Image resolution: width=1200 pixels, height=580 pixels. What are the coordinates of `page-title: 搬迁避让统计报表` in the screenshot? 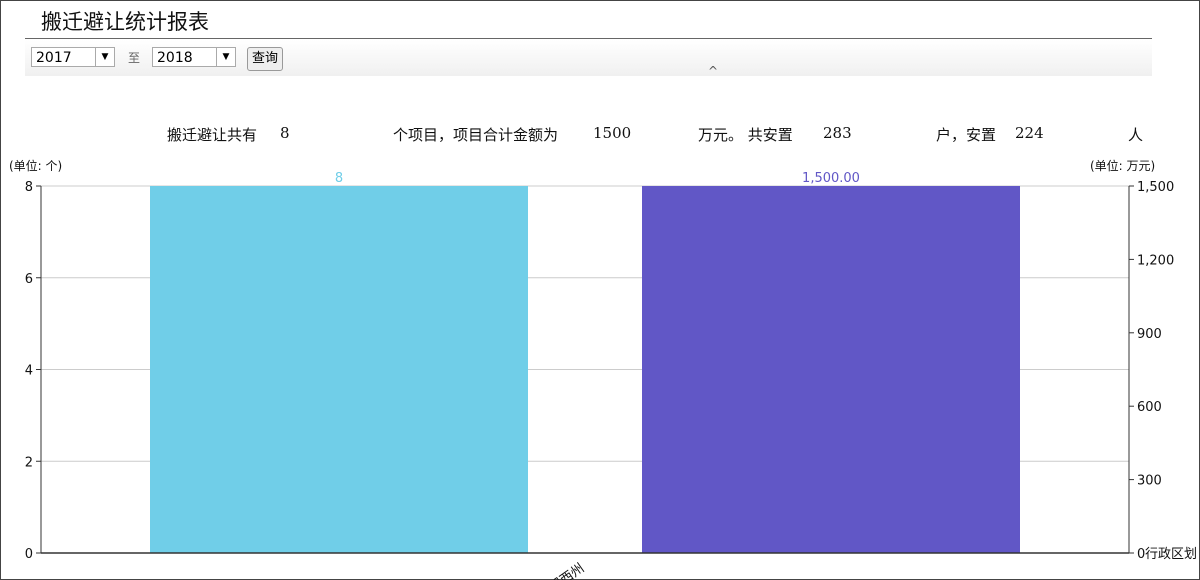 It's located at (125, 22).